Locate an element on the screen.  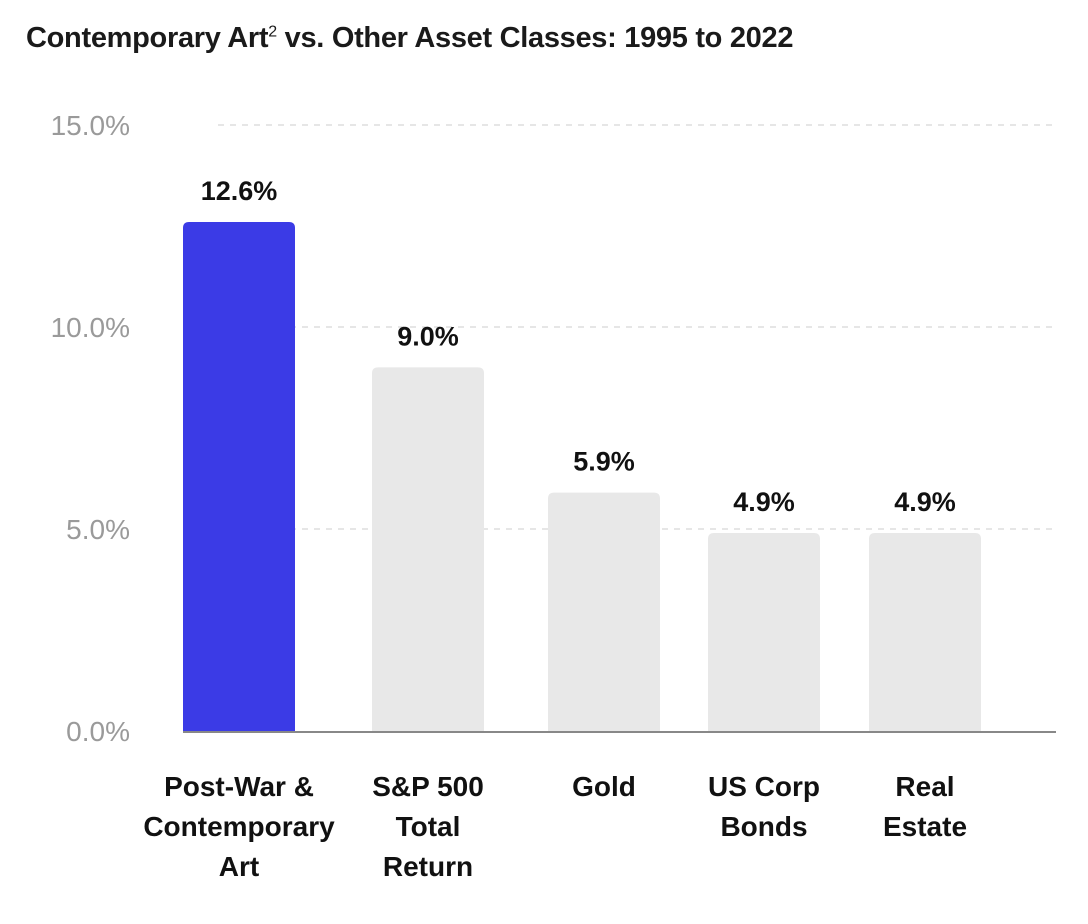
chart-title-superscript: 2 is located at coordinates (272, 32).